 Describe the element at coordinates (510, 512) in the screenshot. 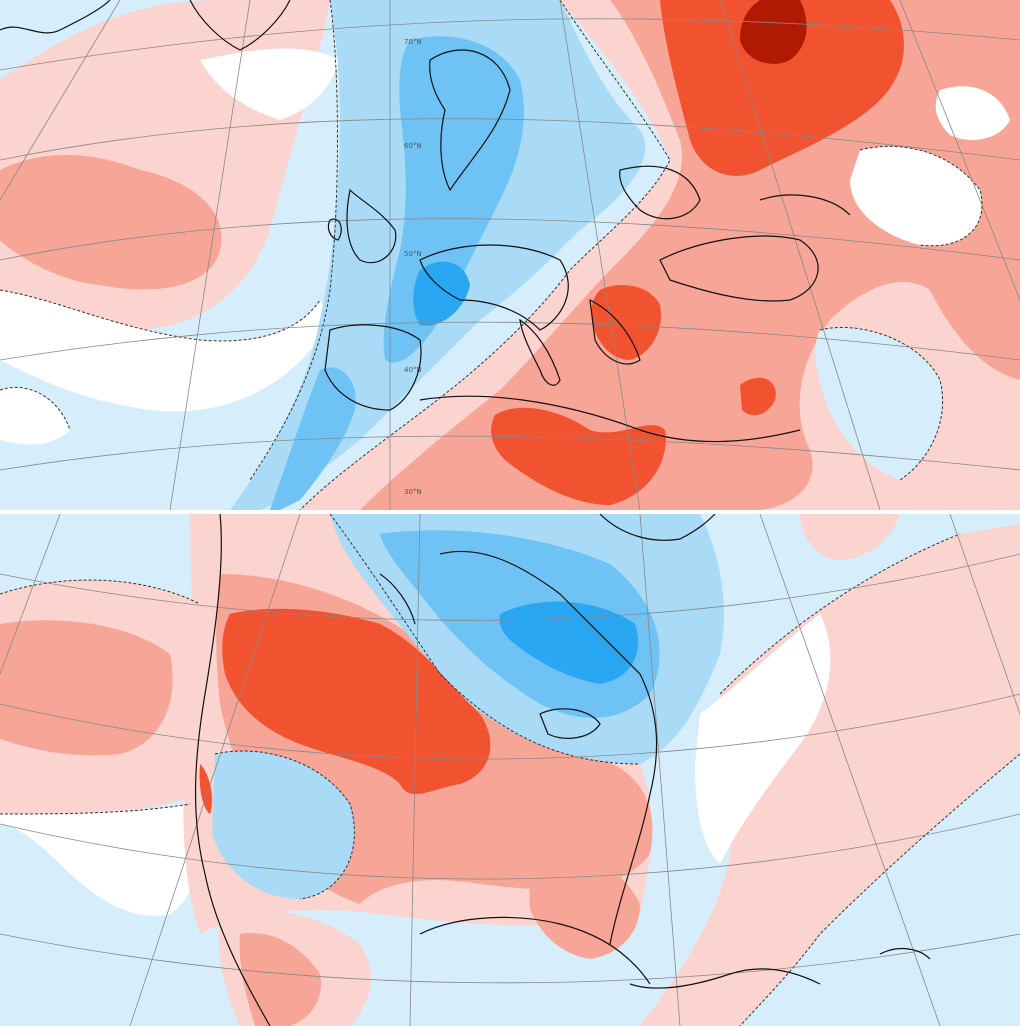

I see `panel-divider` at that location.